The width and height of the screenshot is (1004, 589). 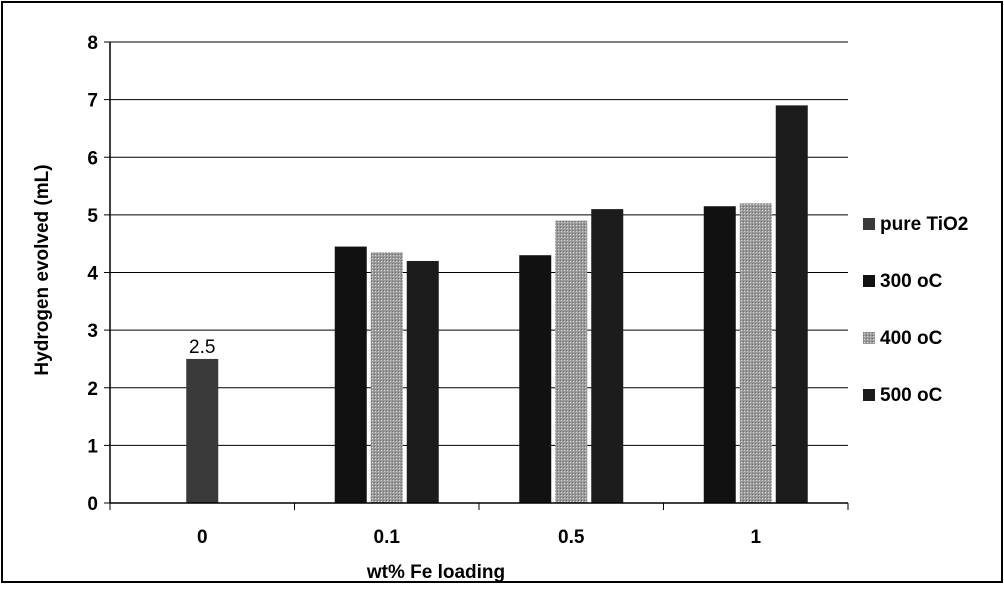 What do you see at coordinates (92, 216) in the screenshot?
I see `y-tick-label: 5` at bounding box center [92, 216].